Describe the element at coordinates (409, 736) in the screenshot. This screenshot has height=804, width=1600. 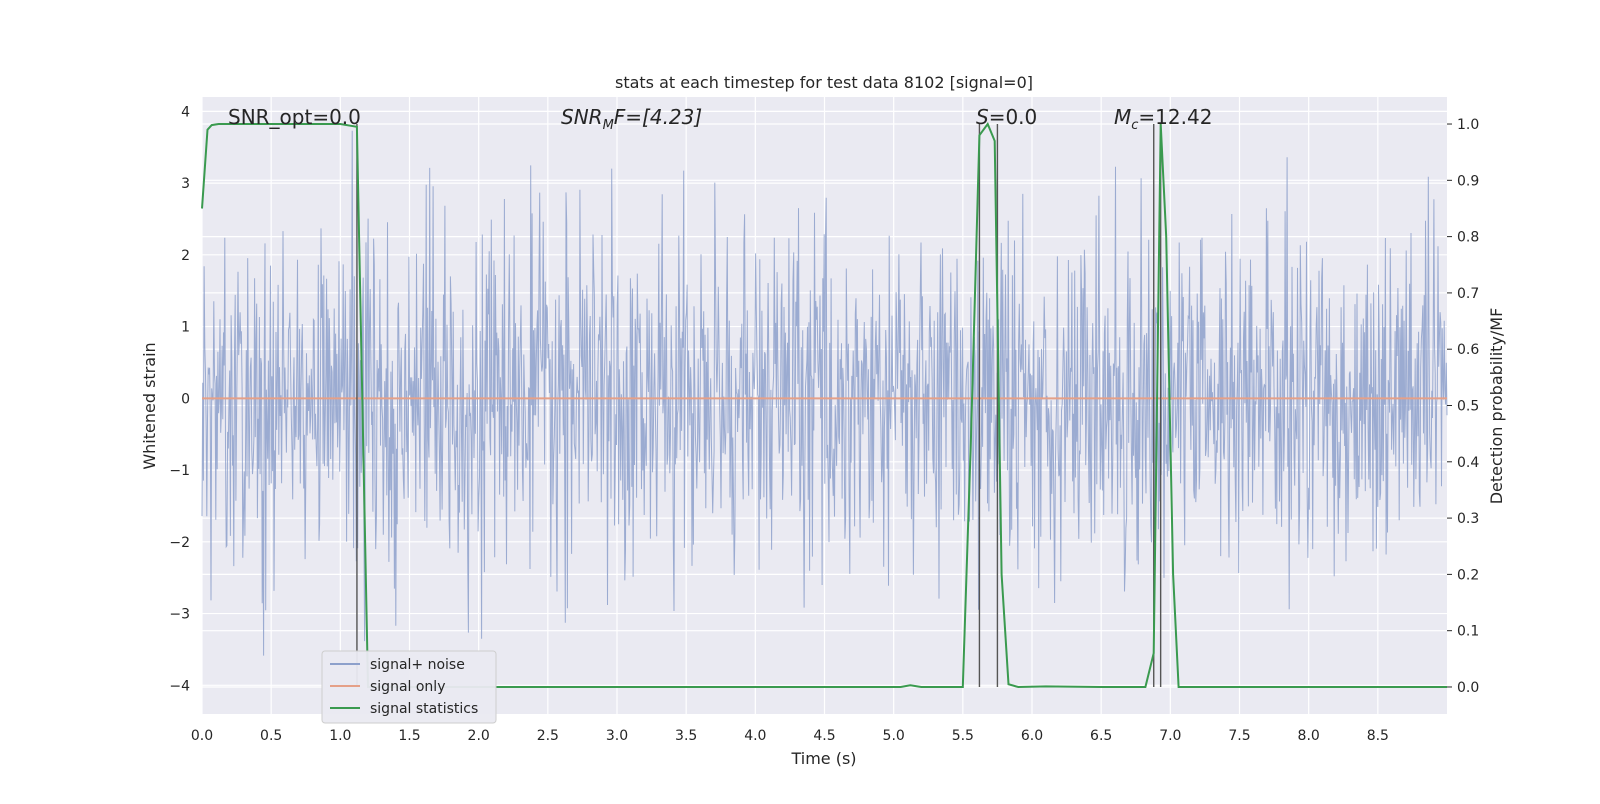
I see `x-tick-label: 1.5` at that location.